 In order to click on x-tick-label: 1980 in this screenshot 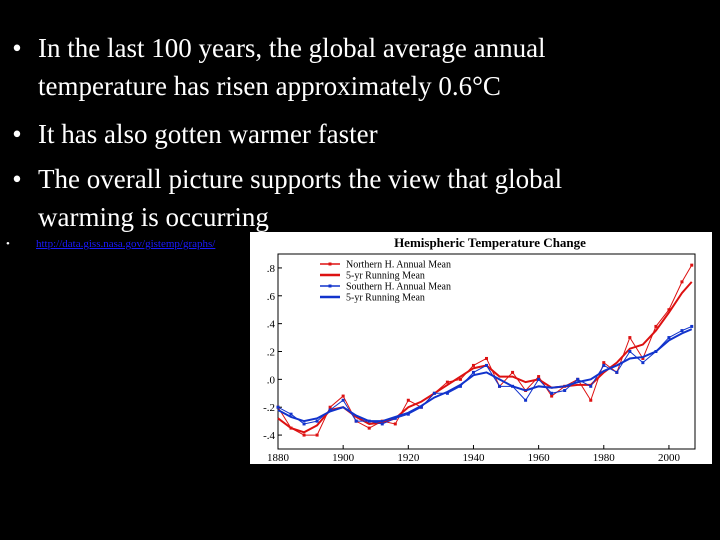, I will do `click(604, 458)`.